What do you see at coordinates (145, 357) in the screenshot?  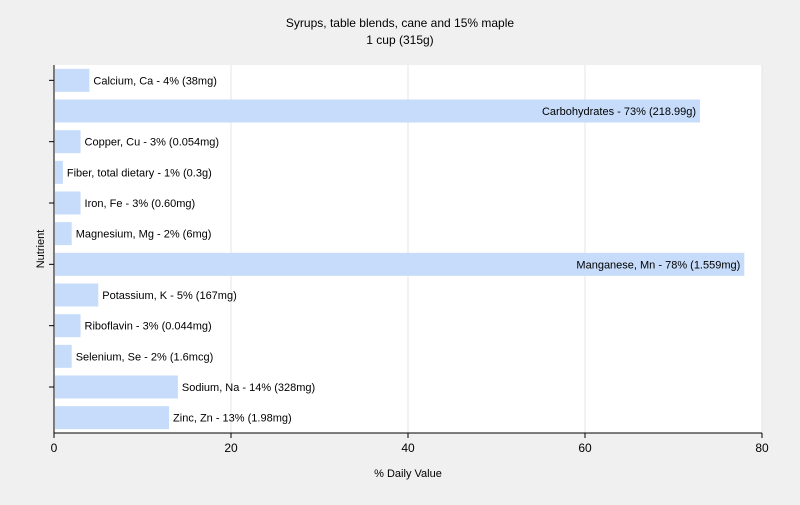 I see `bar-value-label: Selenium, Se - 2% (1.6mcg)` at bounding box center [145, 357].